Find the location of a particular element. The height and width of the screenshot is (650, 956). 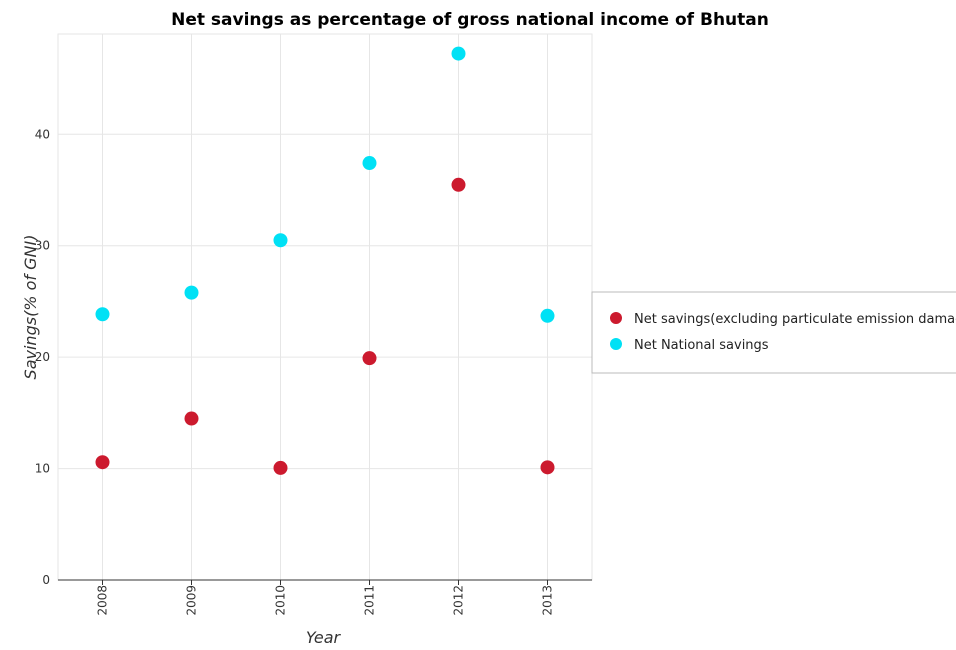

x-tick-label: 2013 is located at coordinates (548, 600).